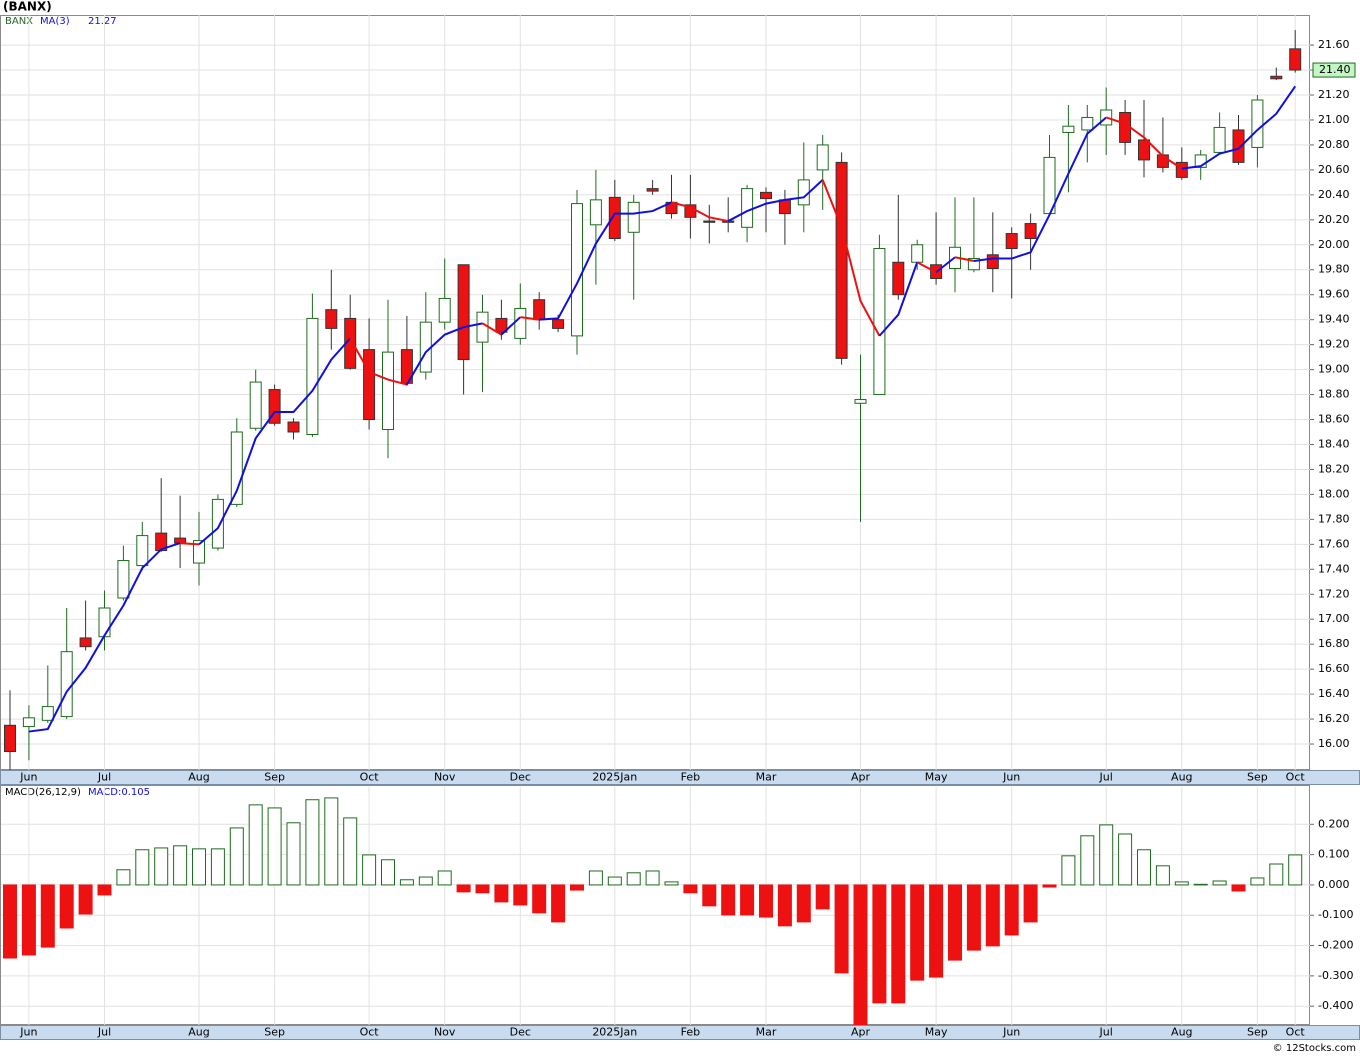 Image resolution: width=1360 pixels, height=1056 pixels. Describe the element at coordinates (1334, 169) in the screenshot. I see `y-tick-label: 20.60` at that location.